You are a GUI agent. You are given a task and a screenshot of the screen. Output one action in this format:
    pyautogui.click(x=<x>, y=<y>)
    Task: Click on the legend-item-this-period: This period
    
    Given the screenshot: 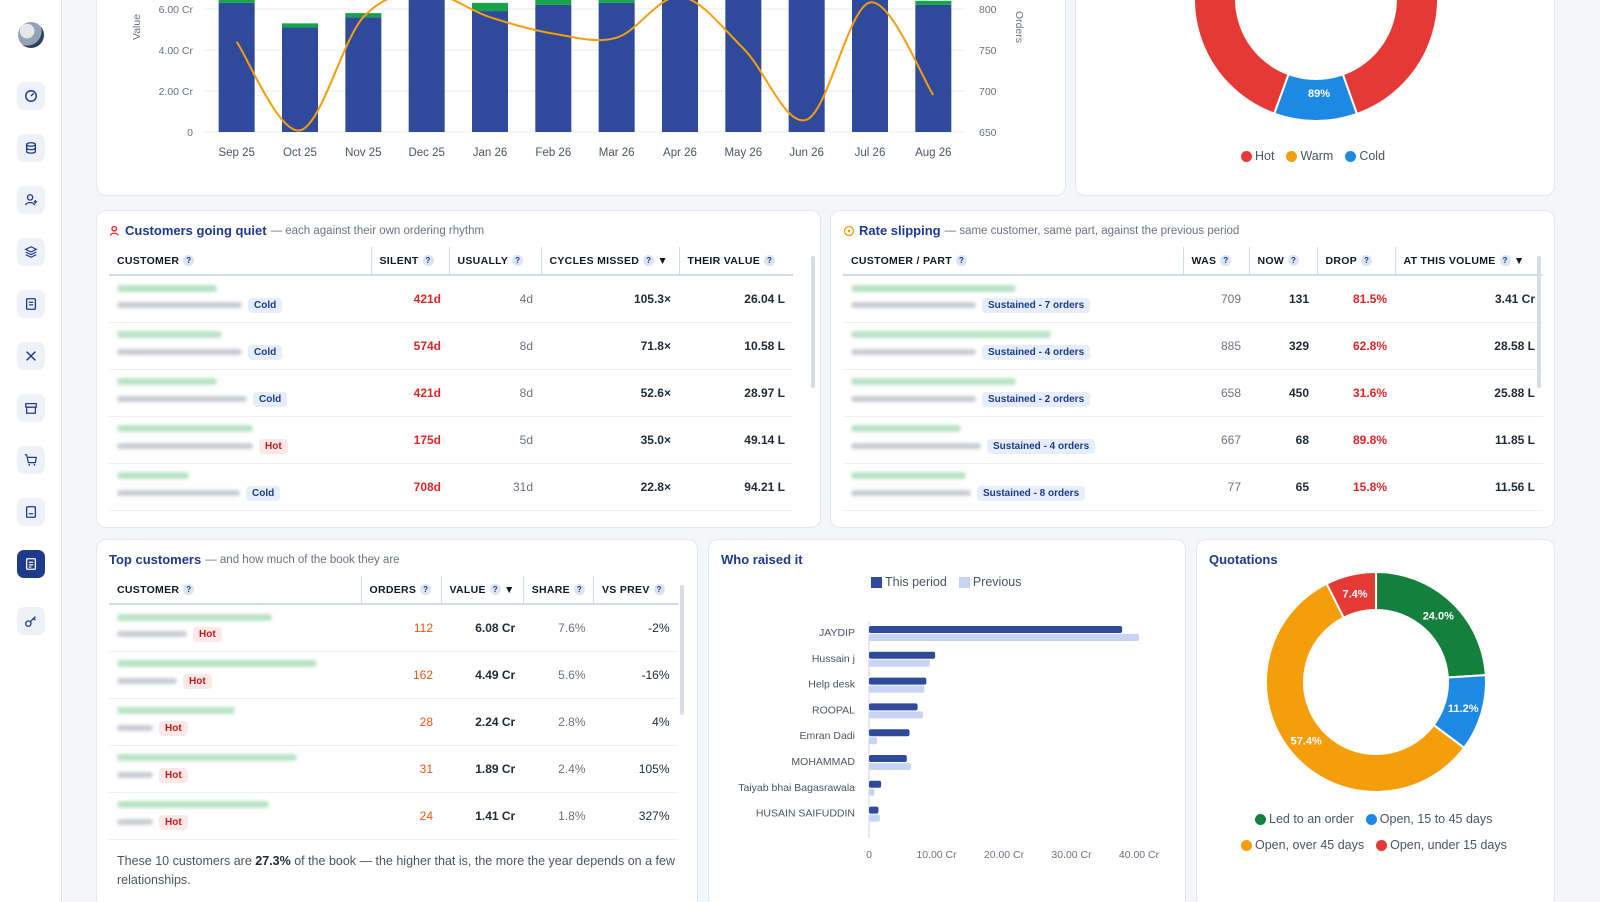 What is the action you would take?
    pyautogui.click(x=909, y=582)
    